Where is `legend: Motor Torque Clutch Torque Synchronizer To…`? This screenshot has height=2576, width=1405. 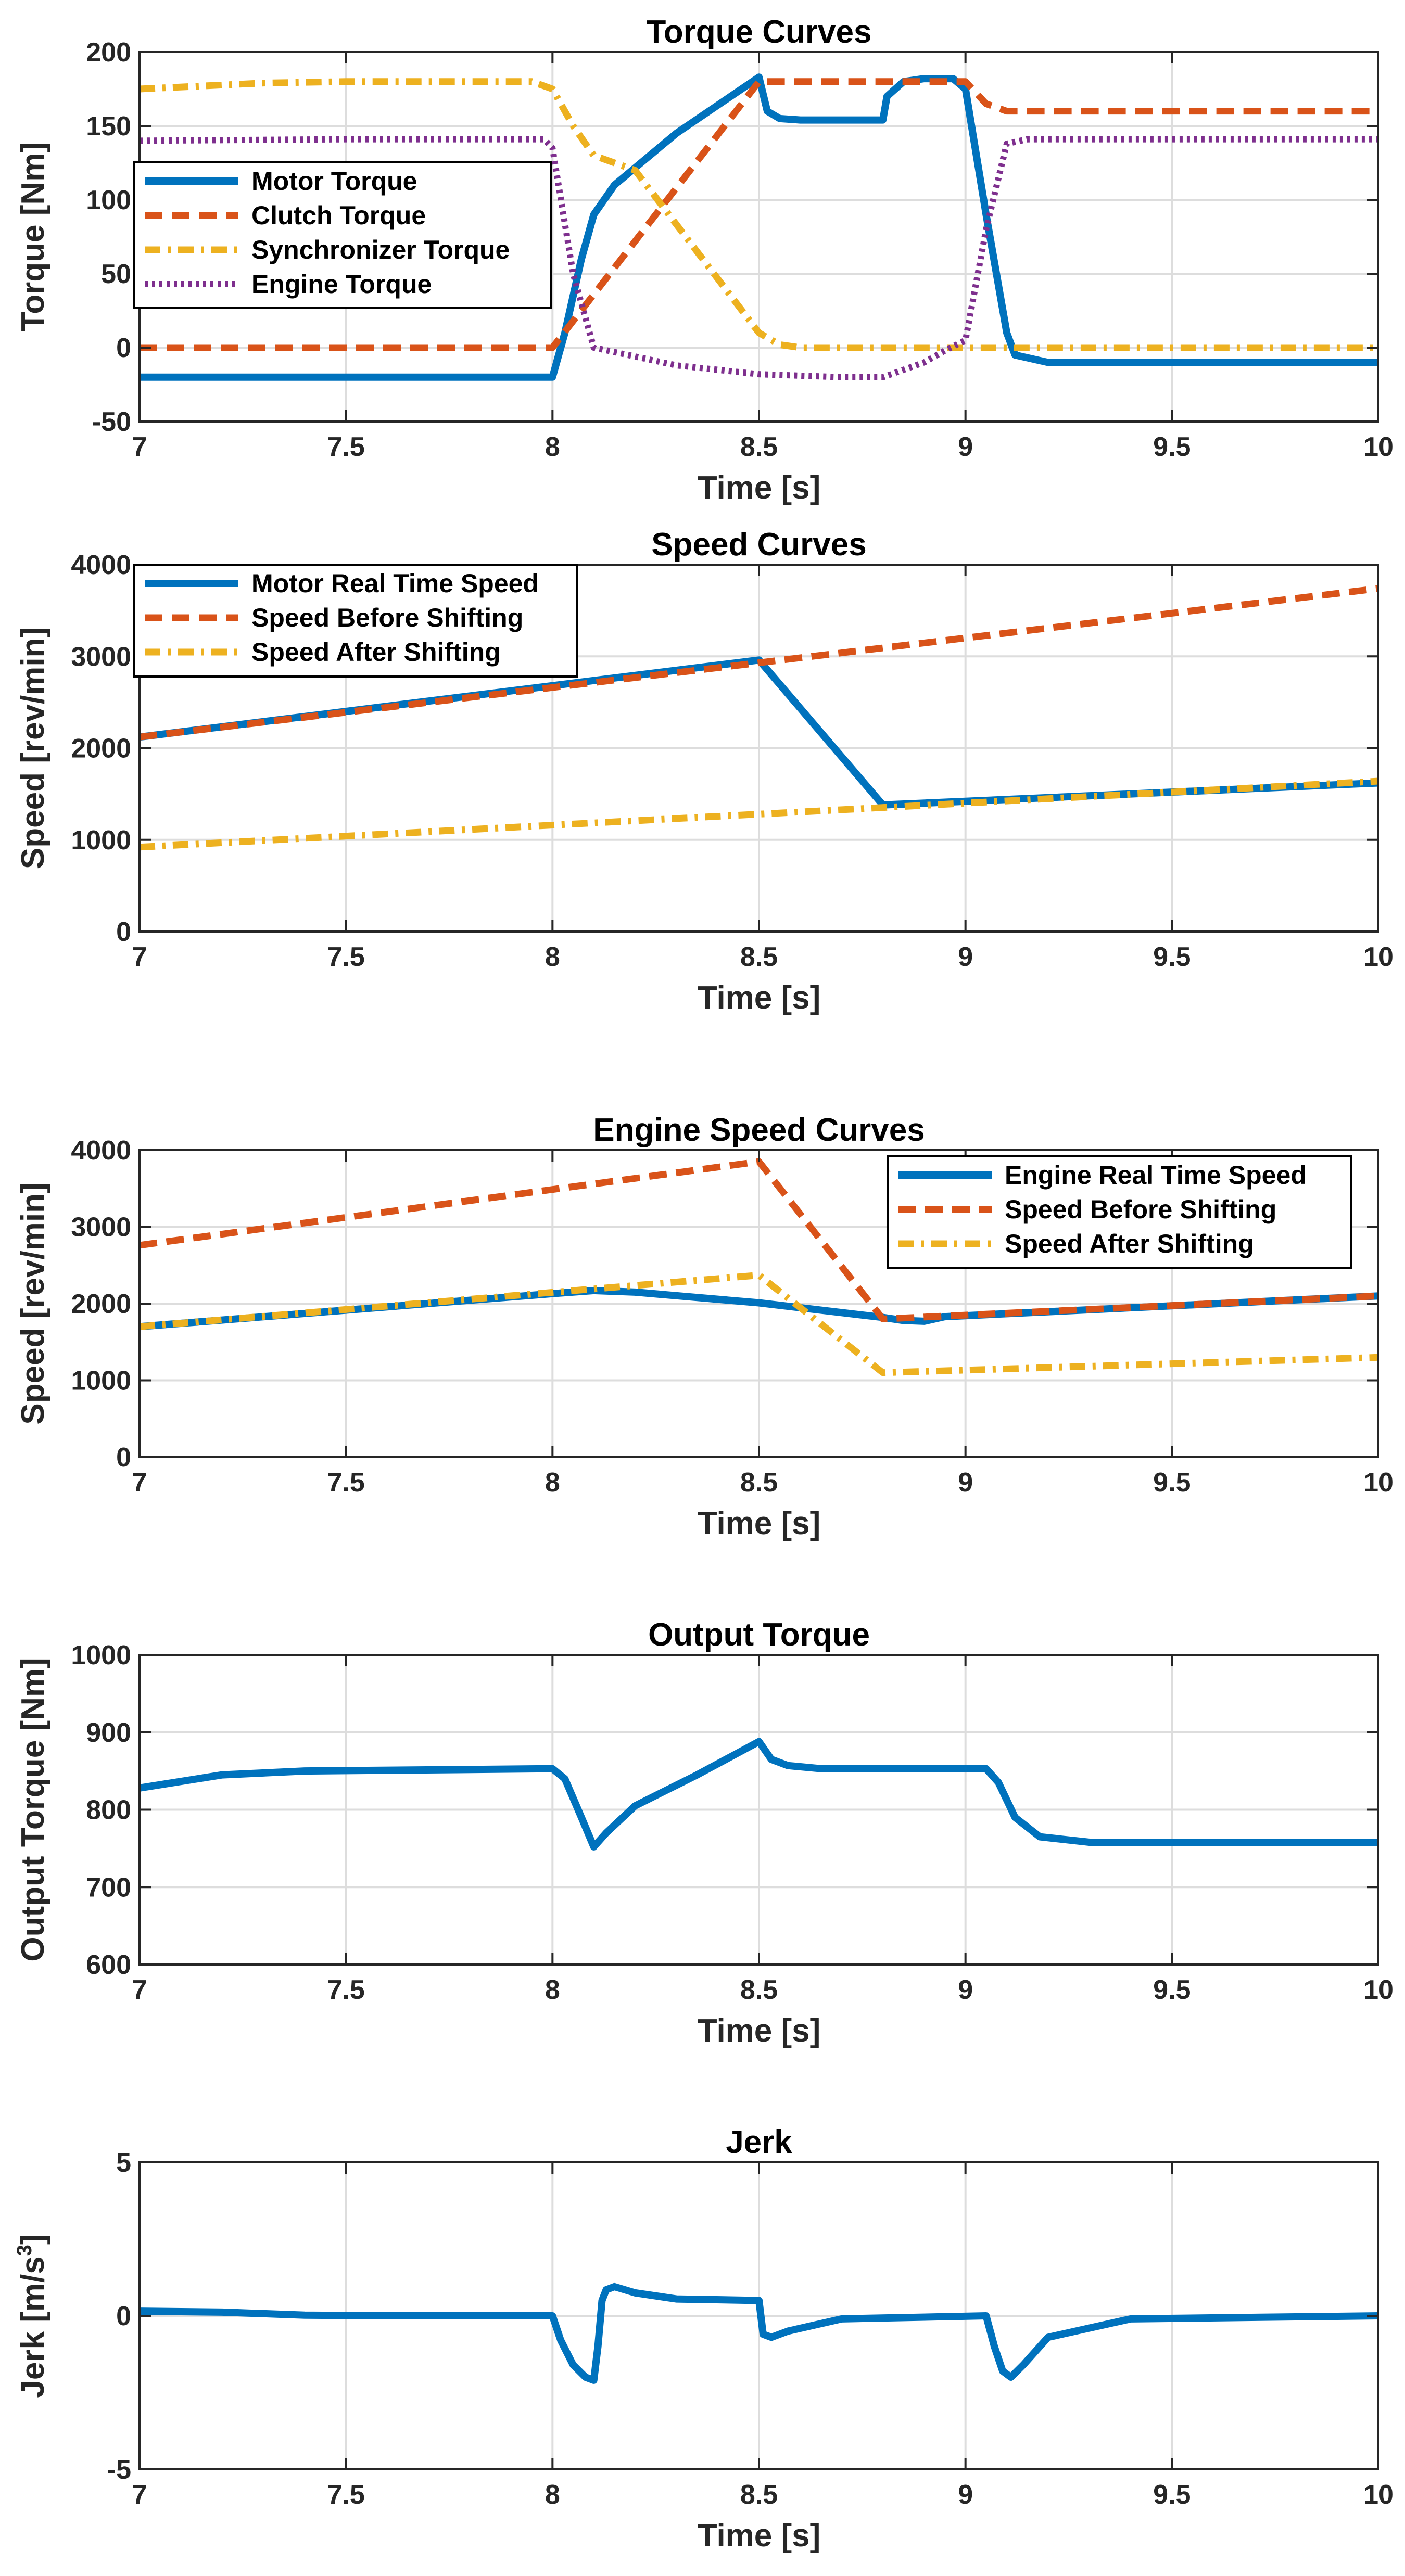
legend: Motor Torque Clutch Torque Synchronizer To… is located at coordinates (342, 235).